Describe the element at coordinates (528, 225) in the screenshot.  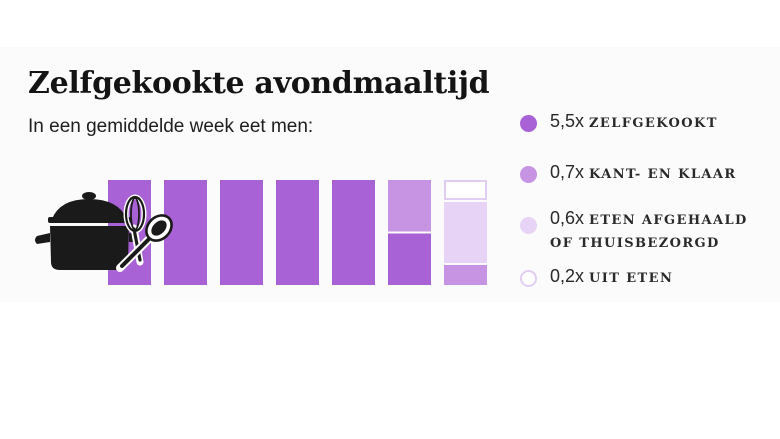
I see `legend-swatch-afgehaald` at that location.